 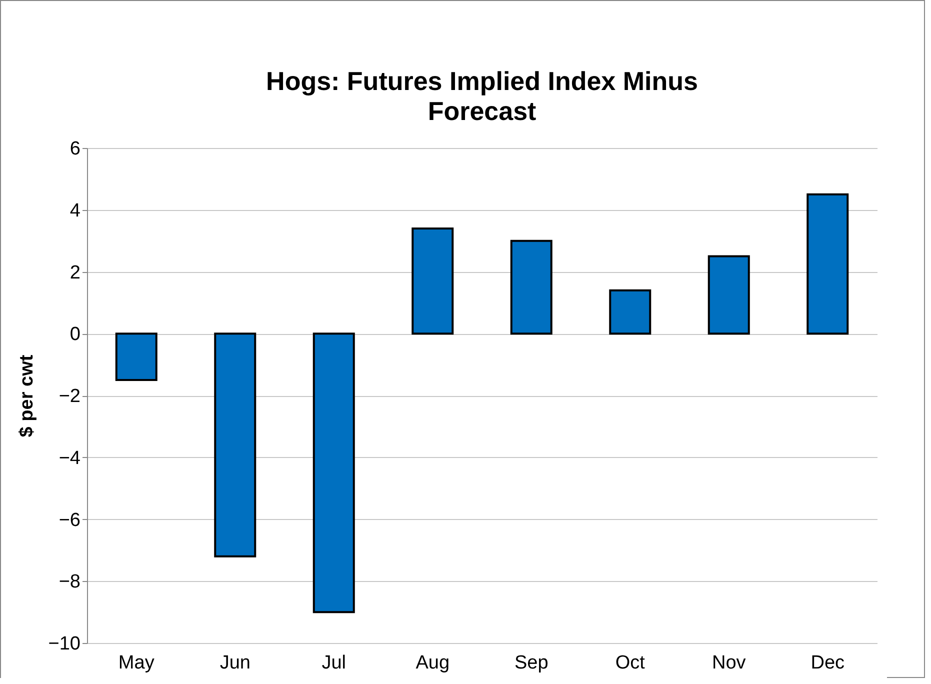 I want to click on x-tick-label: Jun, so click(x=235, y=663).